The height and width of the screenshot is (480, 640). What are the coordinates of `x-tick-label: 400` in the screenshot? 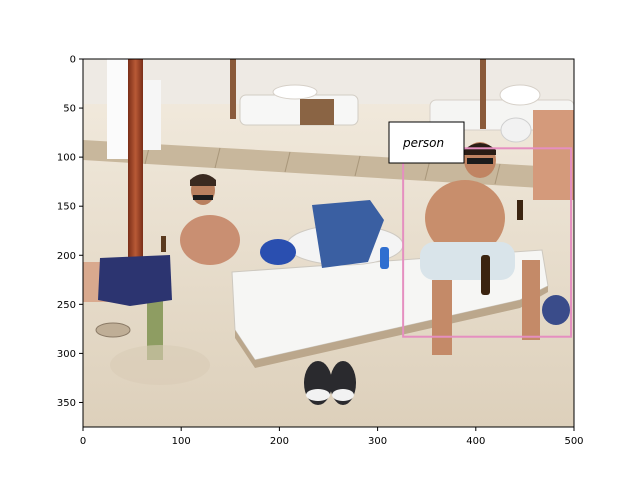 It's located at (475, 441).